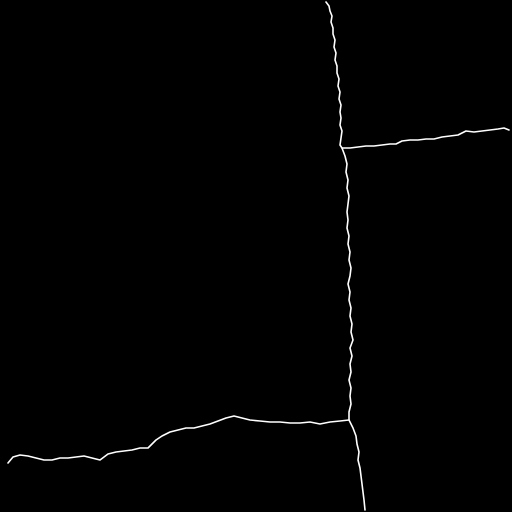  I want to click on boundary-horizontal-upper-right, so click(425, 138).